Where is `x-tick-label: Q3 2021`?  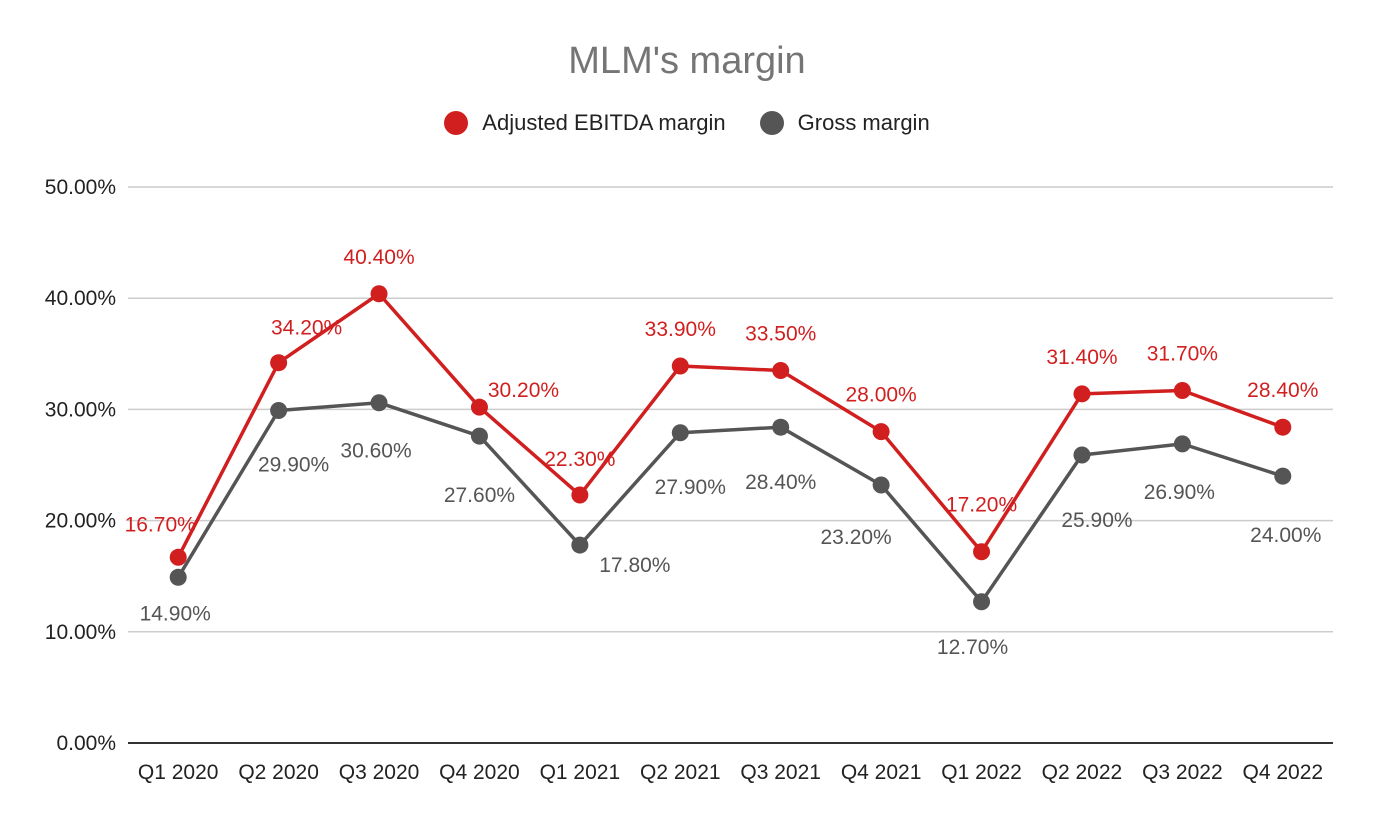
x-tick-label: Q3 2021 is located at coordinates (780, 772).